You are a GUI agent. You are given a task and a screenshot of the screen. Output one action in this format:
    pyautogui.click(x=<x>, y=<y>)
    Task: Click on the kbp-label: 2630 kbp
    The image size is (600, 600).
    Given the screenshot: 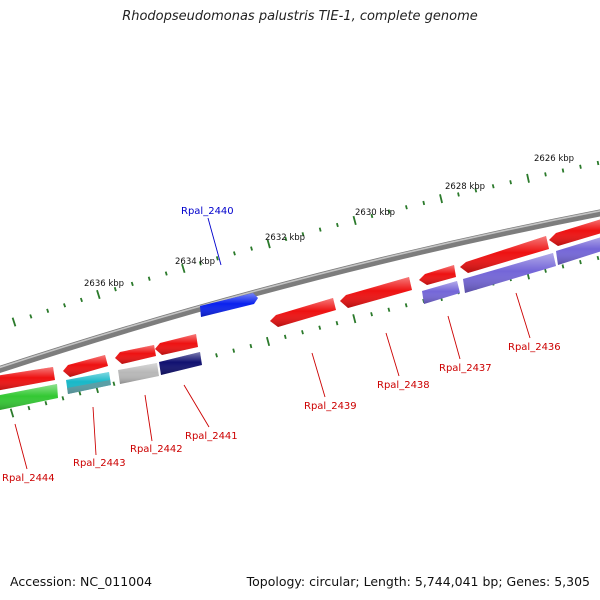 What is the action you would take?
    pyautogui.click(x=375, y=213)
    